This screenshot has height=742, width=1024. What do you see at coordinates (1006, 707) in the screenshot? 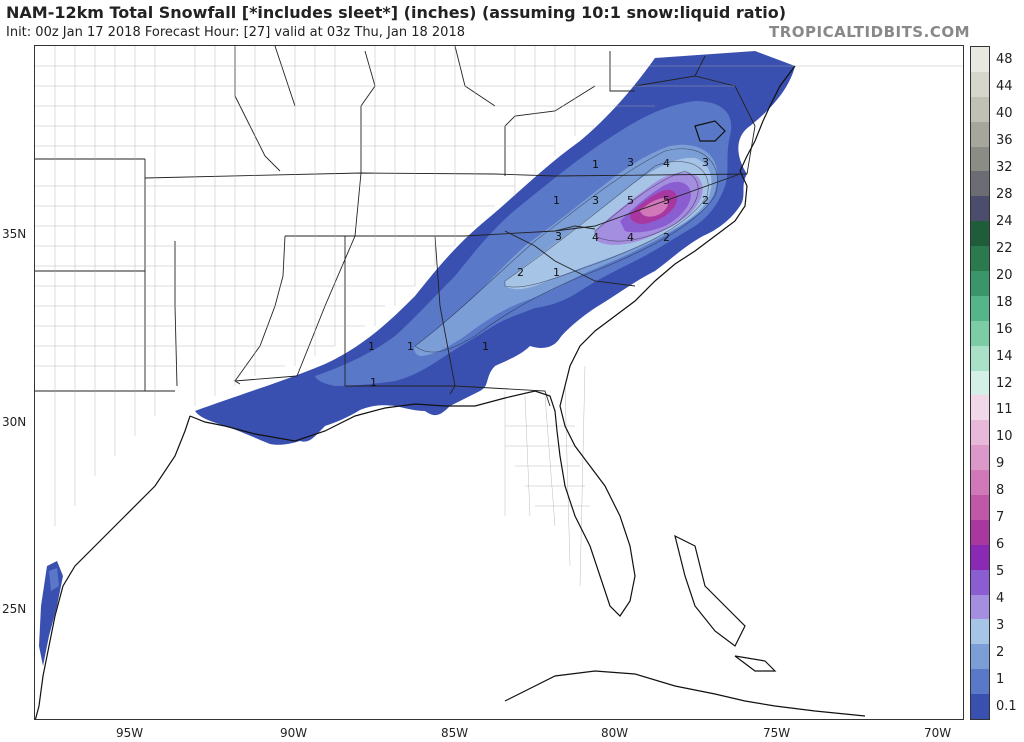
I see `colorbar-label: 0.1` at bounding box center [1006, 707].